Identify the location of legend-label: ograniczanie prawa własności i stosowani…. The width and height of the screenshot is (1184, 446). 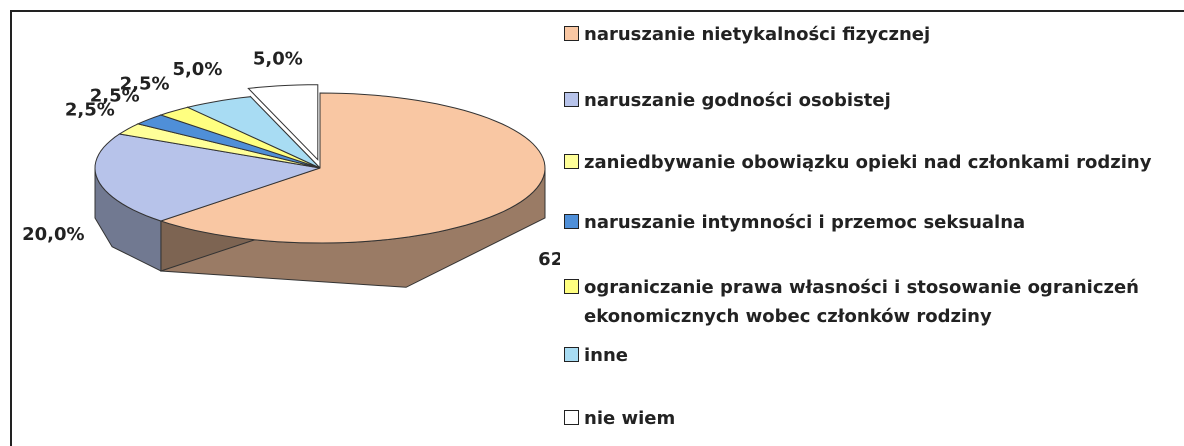
(861, 302).